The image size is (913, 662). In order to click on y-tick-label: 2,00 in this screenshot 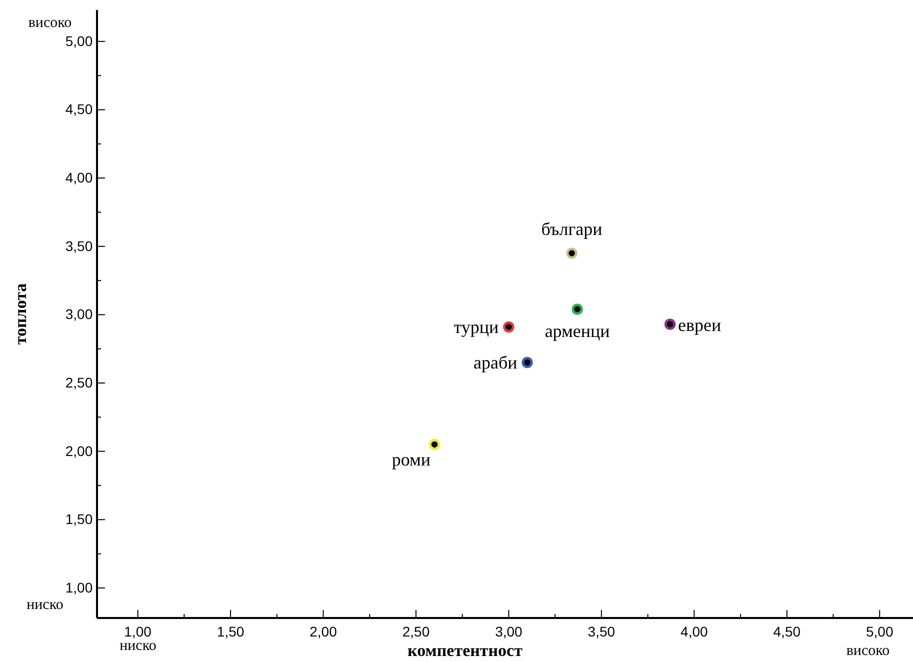, I will do `click(79, 450)`.